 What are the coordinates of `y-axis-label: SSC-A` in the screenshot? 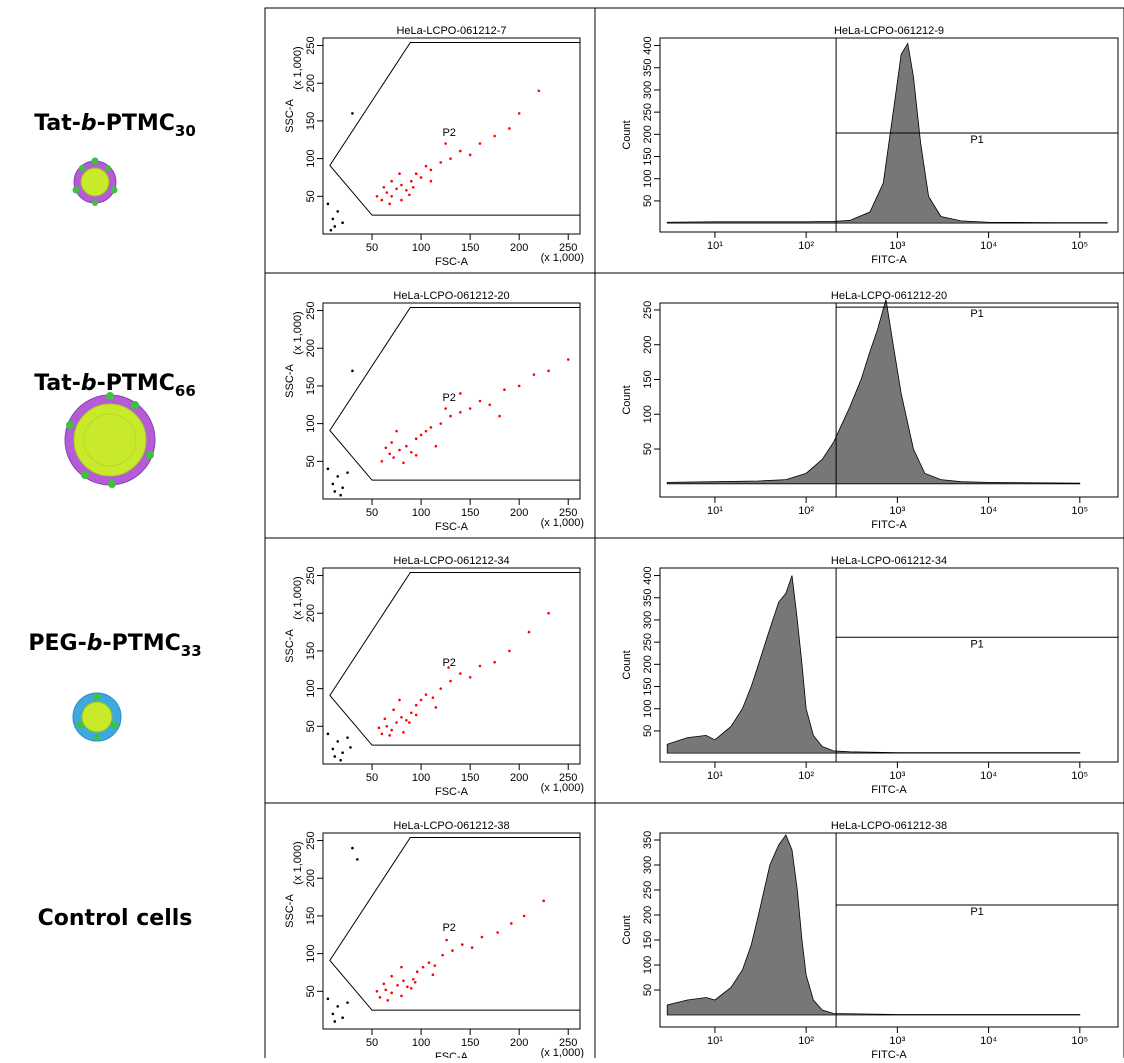 It's located at (290, 381).